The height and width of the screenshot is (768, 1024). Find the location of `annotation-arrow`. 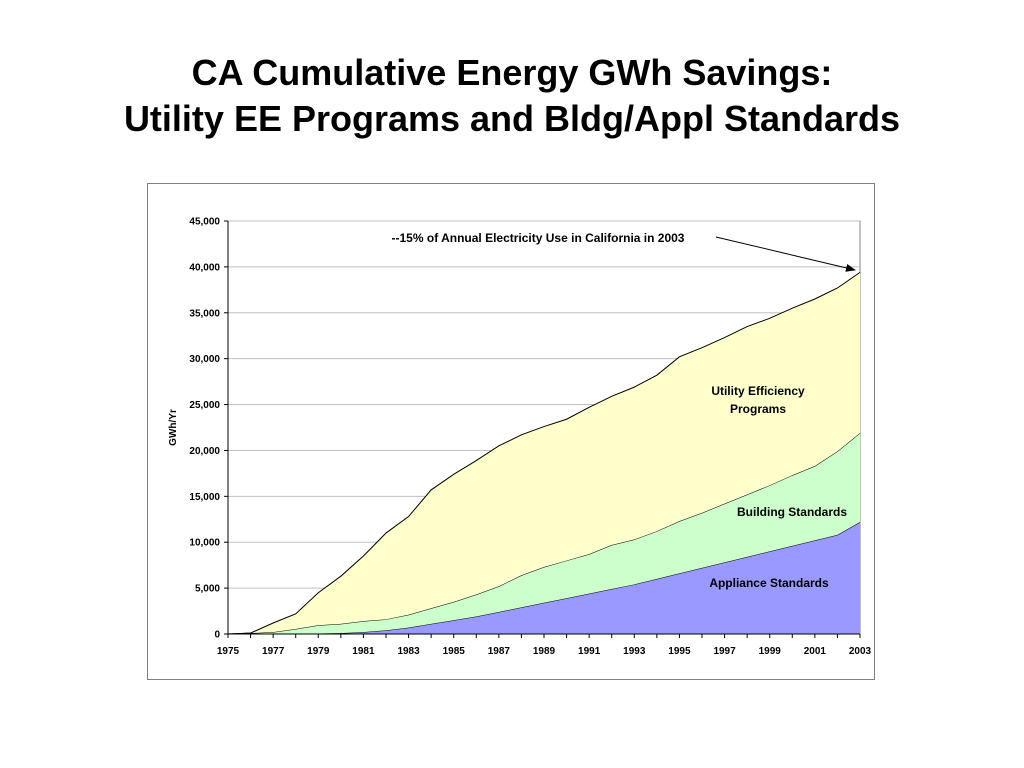

annotation-arrow is located at coordinates (785, 254).